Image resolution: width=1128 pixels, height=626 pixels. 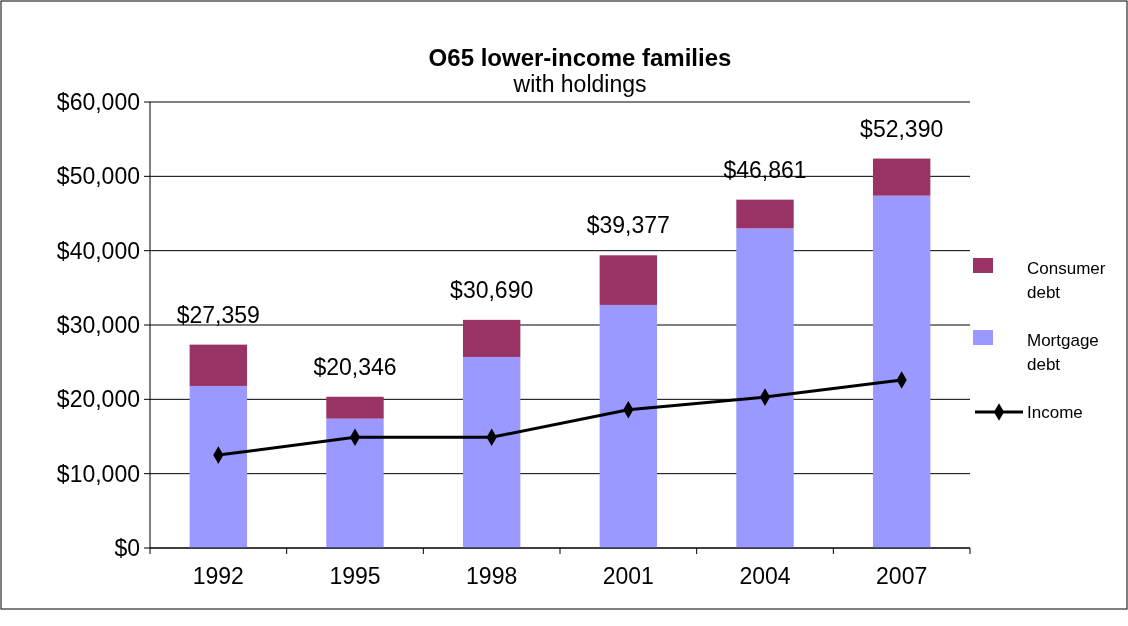 I want to click on x-tick-label: 2004, so click(x=765, y=576).